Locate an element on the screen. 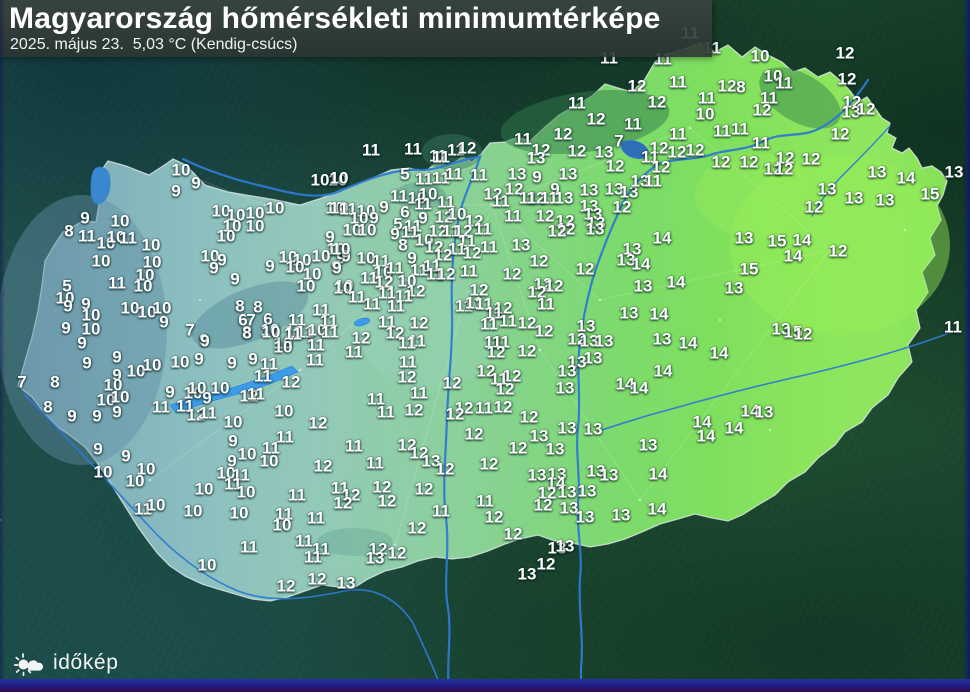 The height and width of the screenshot is (692, 970). koros-river is located at coordinates (777, 381).